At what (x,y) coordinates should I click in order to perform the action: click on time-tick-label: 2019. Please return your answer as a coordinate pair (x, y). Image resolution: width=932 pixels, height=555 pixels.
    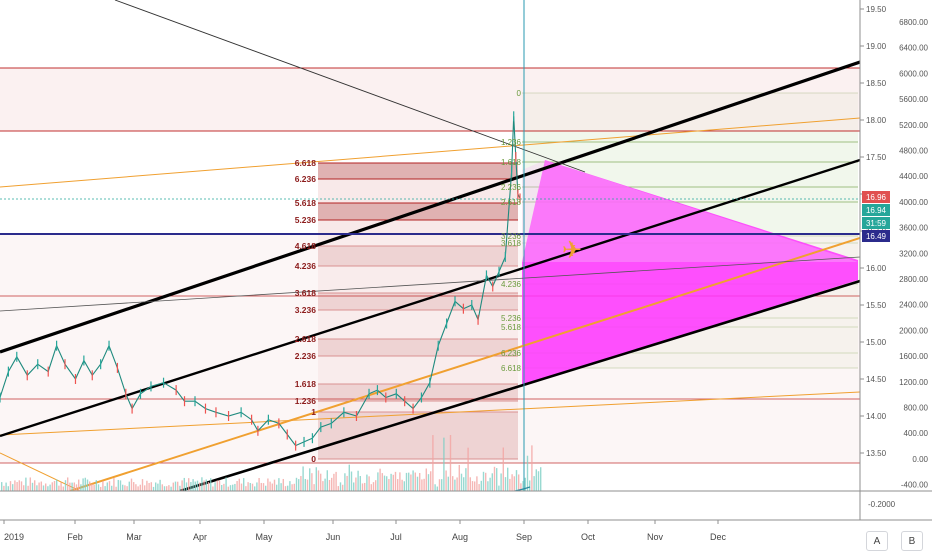
    Looking at the image, I should click on (14, 537).